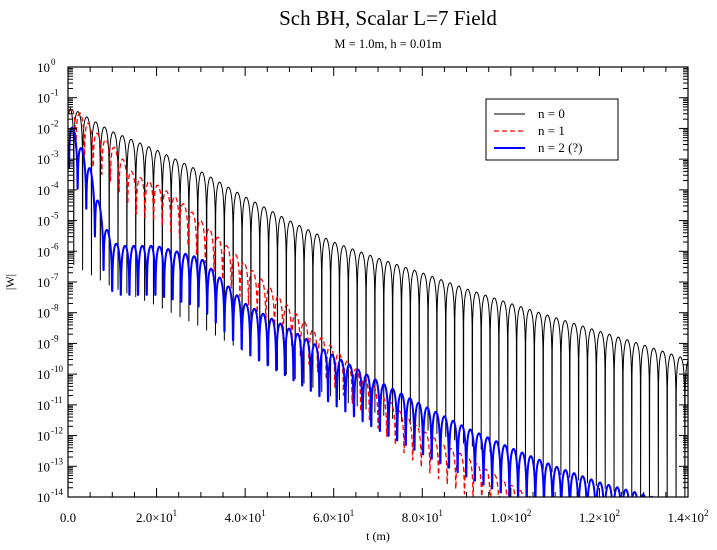 This screenshot has width=717, height=550. Describe the element at coordinates (687, 516) in the screenshot. I see `x-tick-label-7: 1.4×10²` at that location.